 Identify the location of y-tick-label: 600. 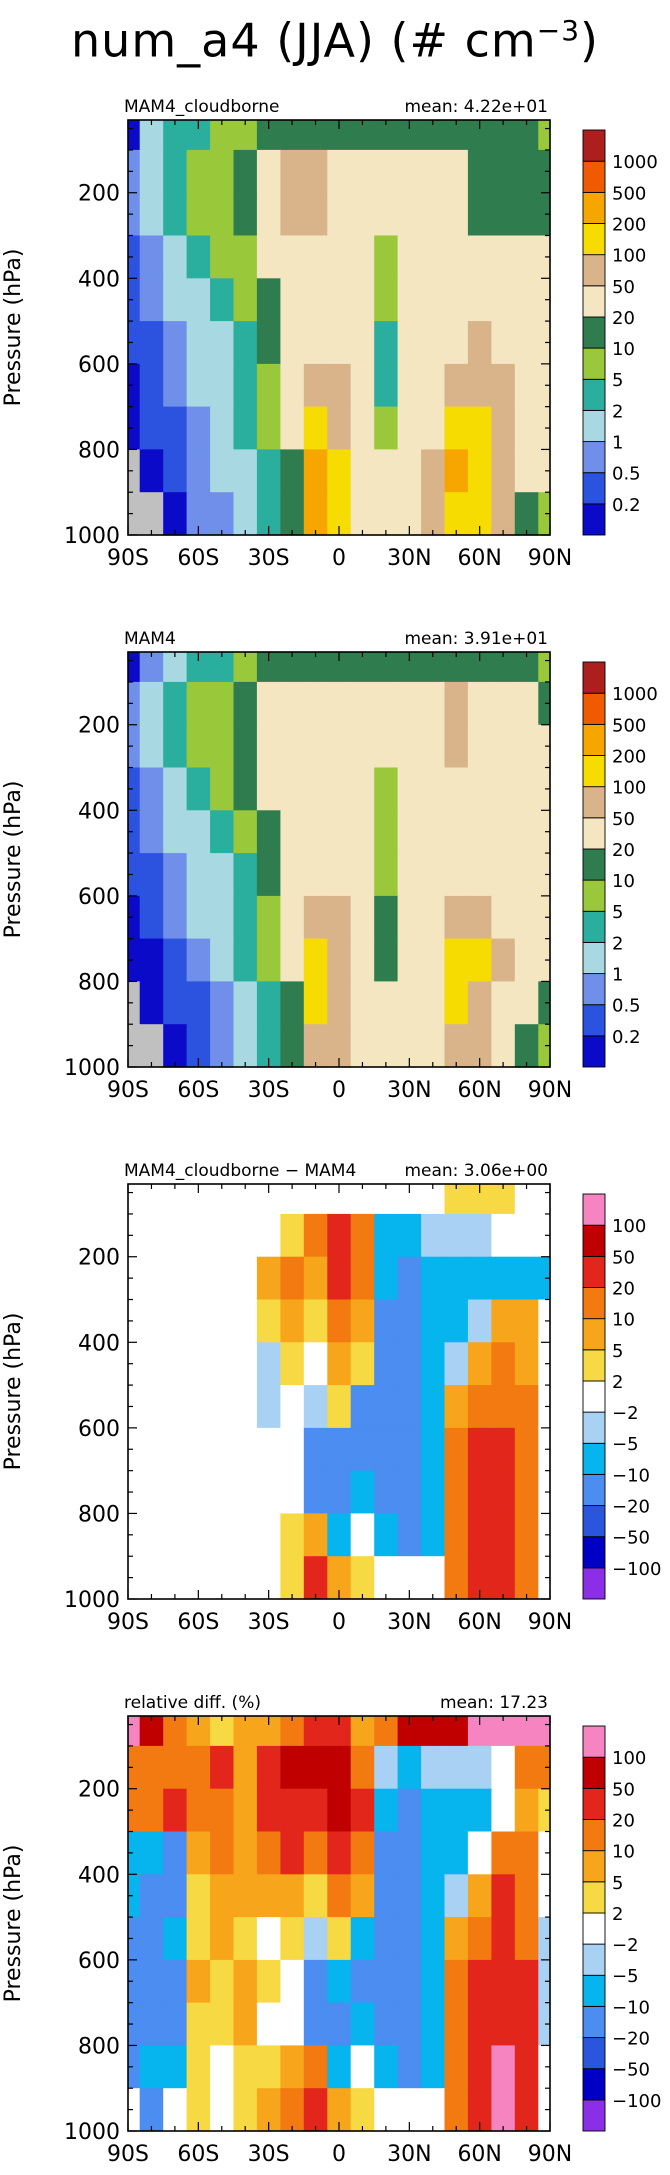
(99, 897).